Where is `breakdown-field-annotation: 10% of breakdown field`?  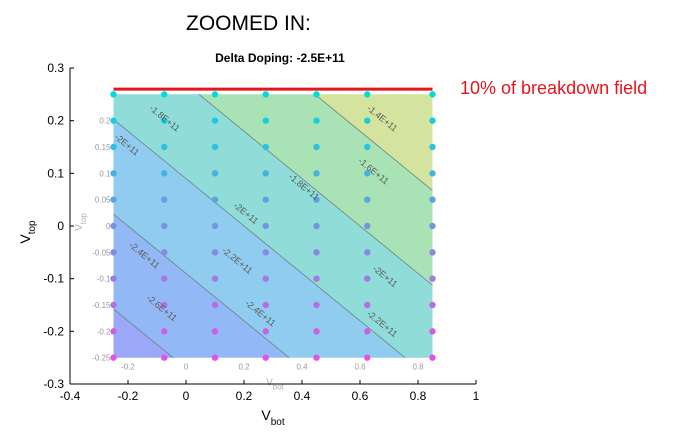
breakdown-field-annotation: 10% of breakdown field is located at coordinates (554, 88).